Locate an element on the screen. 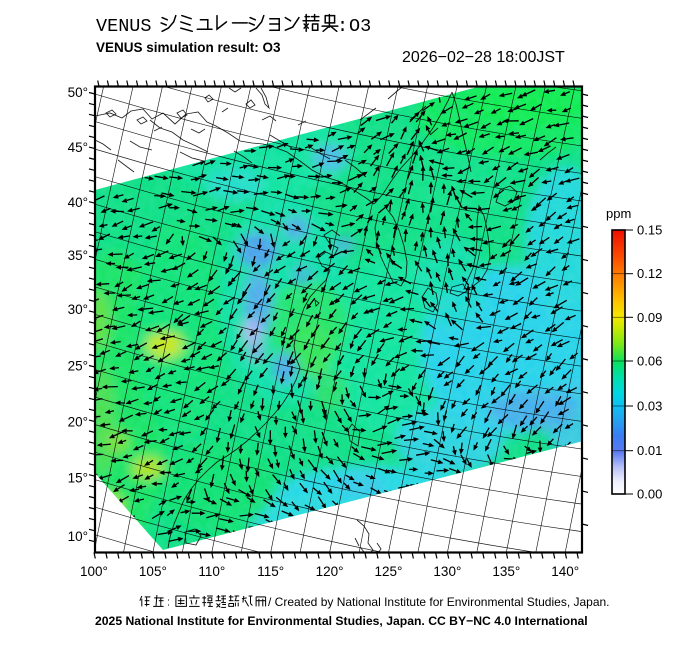 The image size is (700, 649). svg-text: O3 is located at coordinates (360, 26).